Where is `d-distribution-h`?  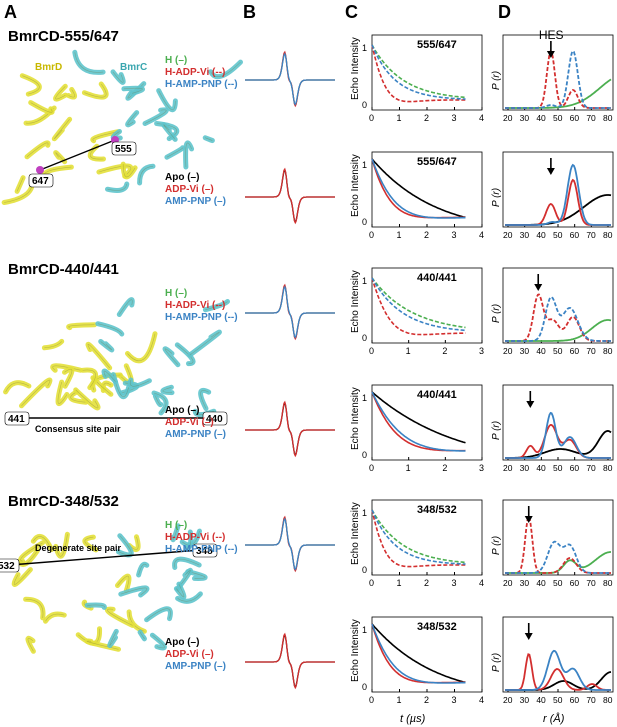
d-distribution-h is located at coordinates (558, 93).